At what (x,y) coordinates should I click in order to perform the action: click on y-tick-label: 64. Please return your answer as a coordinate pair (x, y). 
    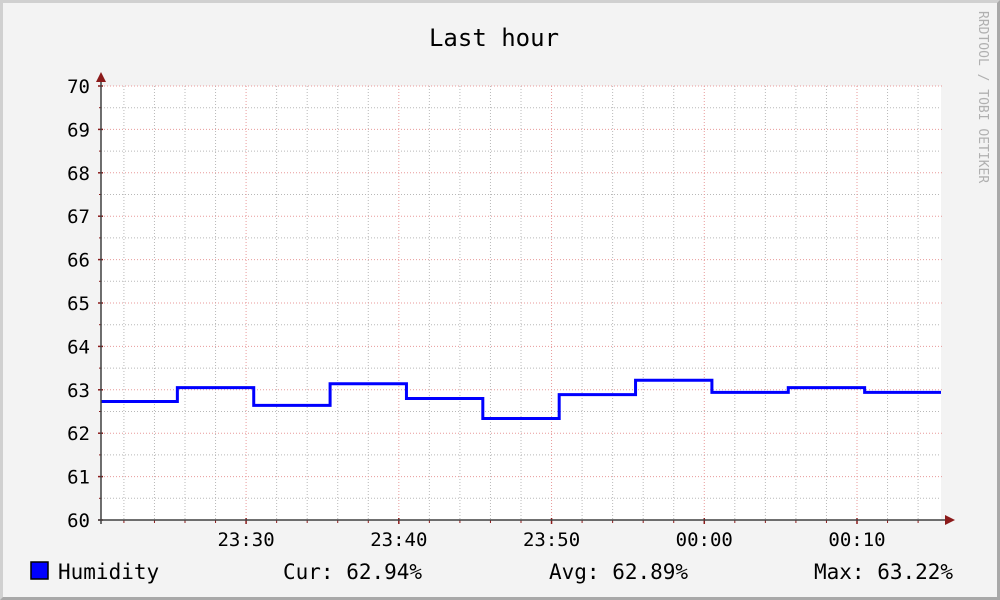
    Looking at the image, I should click on (78, 347).